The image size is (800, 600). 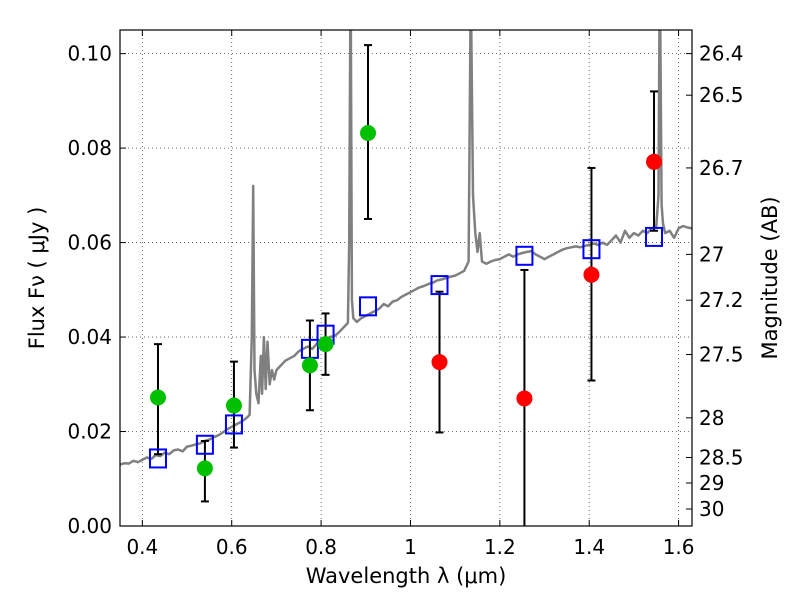 What do you see at coordinates (406, 576) in the screenshot?
I see `x-axis-label: Wavelength λ (μm)` at bounding box center [406, 576].